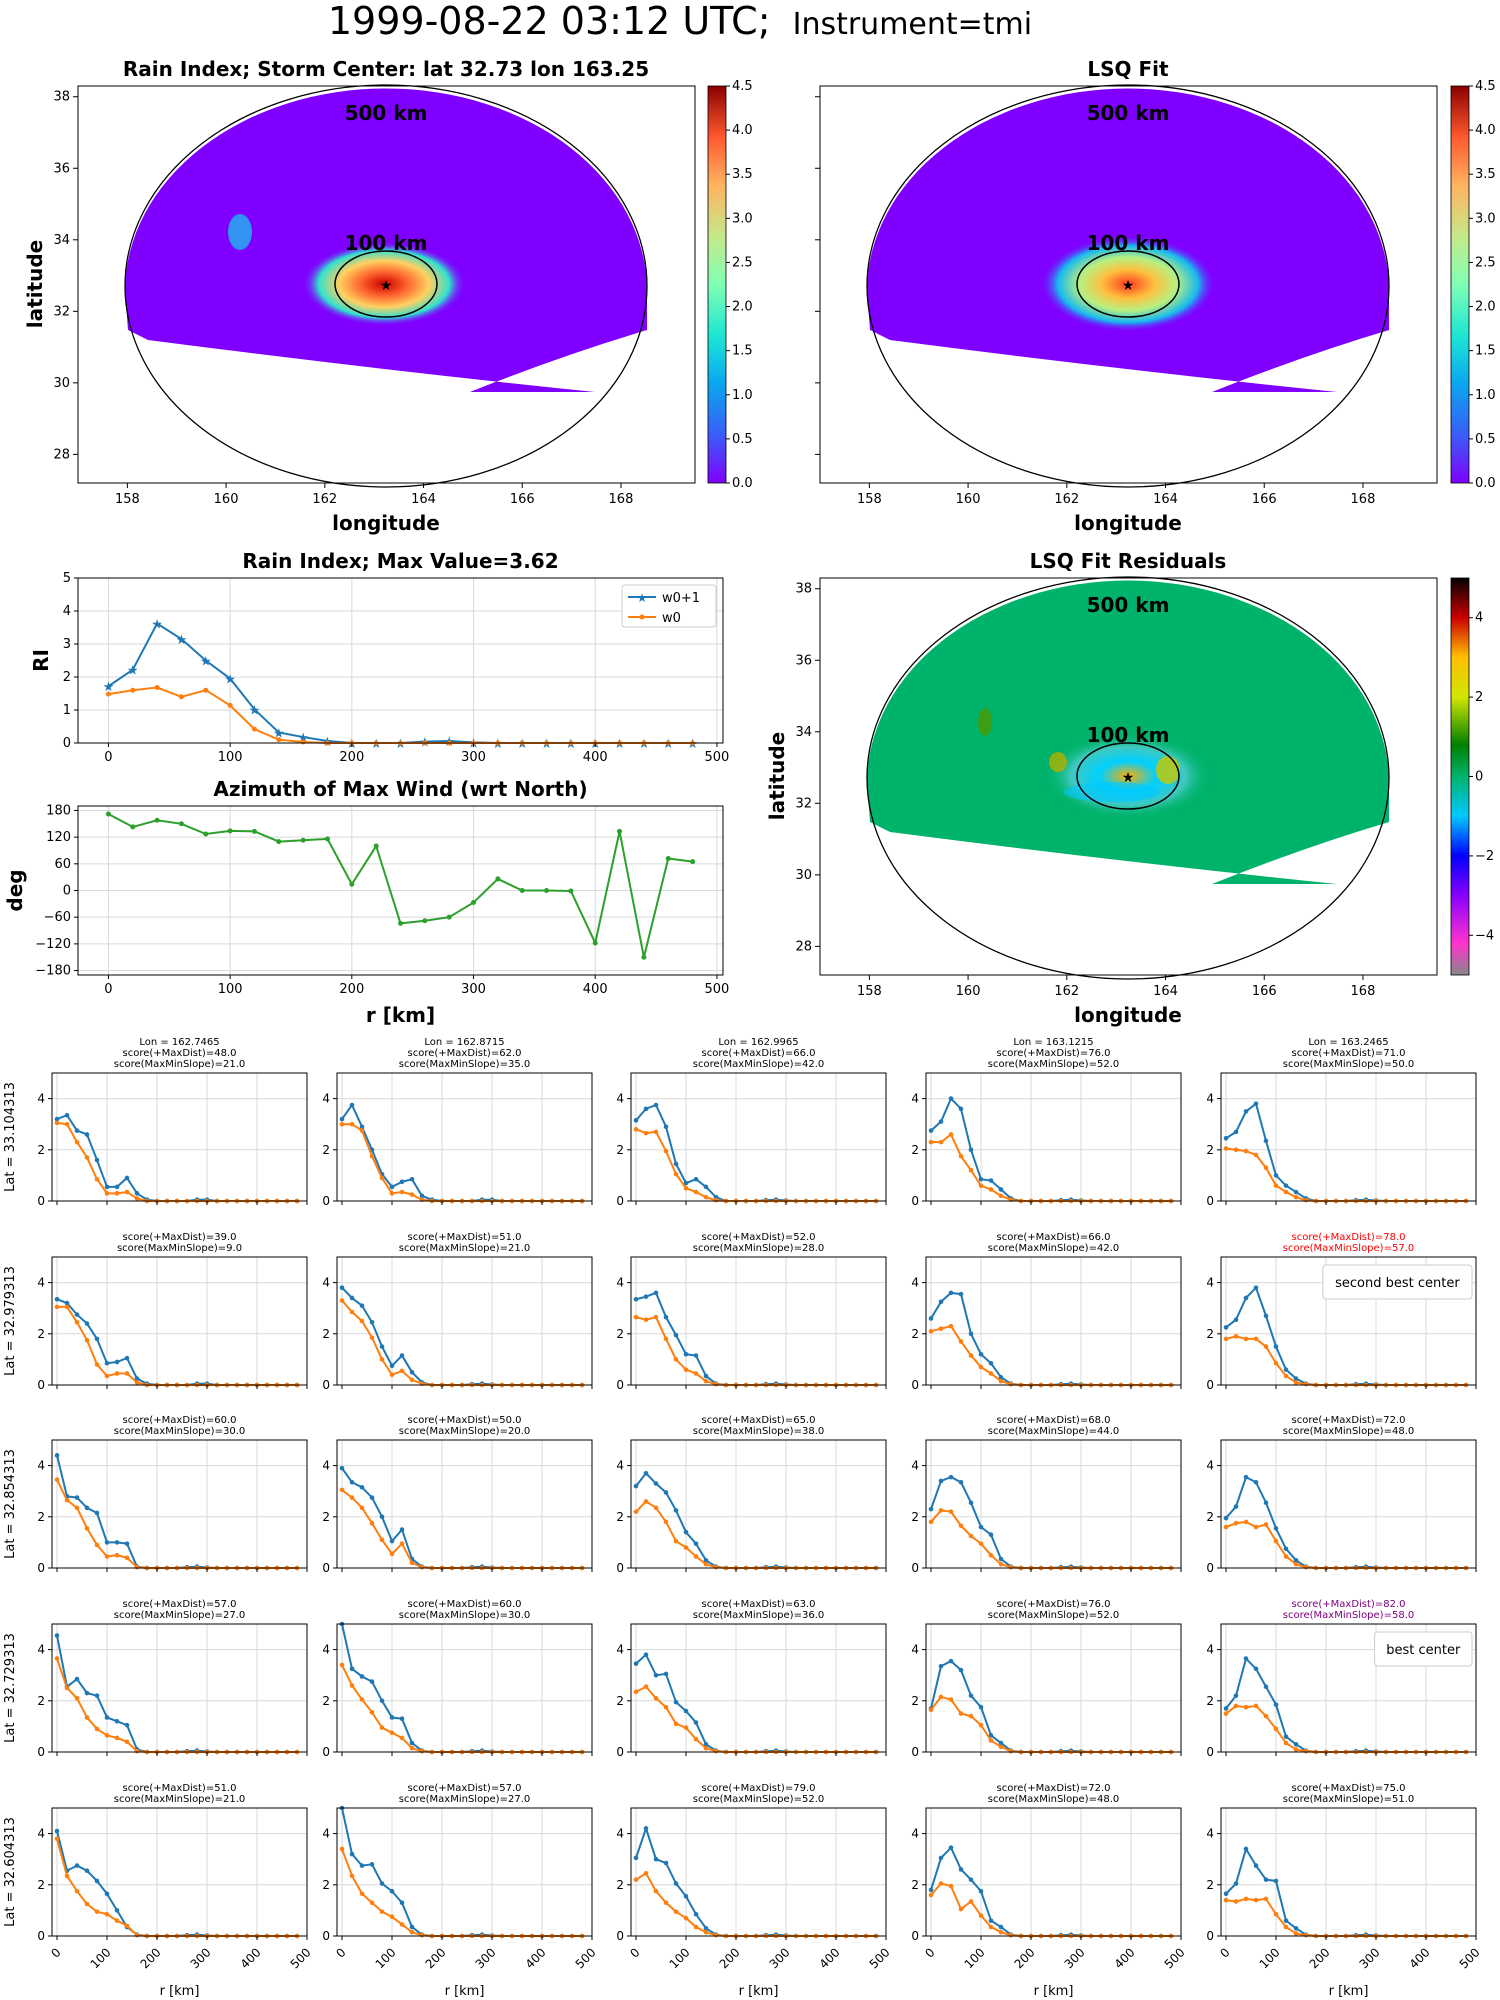 The height and width of the screenshot is (2000, 1500). I want to click on cell-score-maxminslope: score(MaxMinSlope)=52.0, so click(1053, 1064).